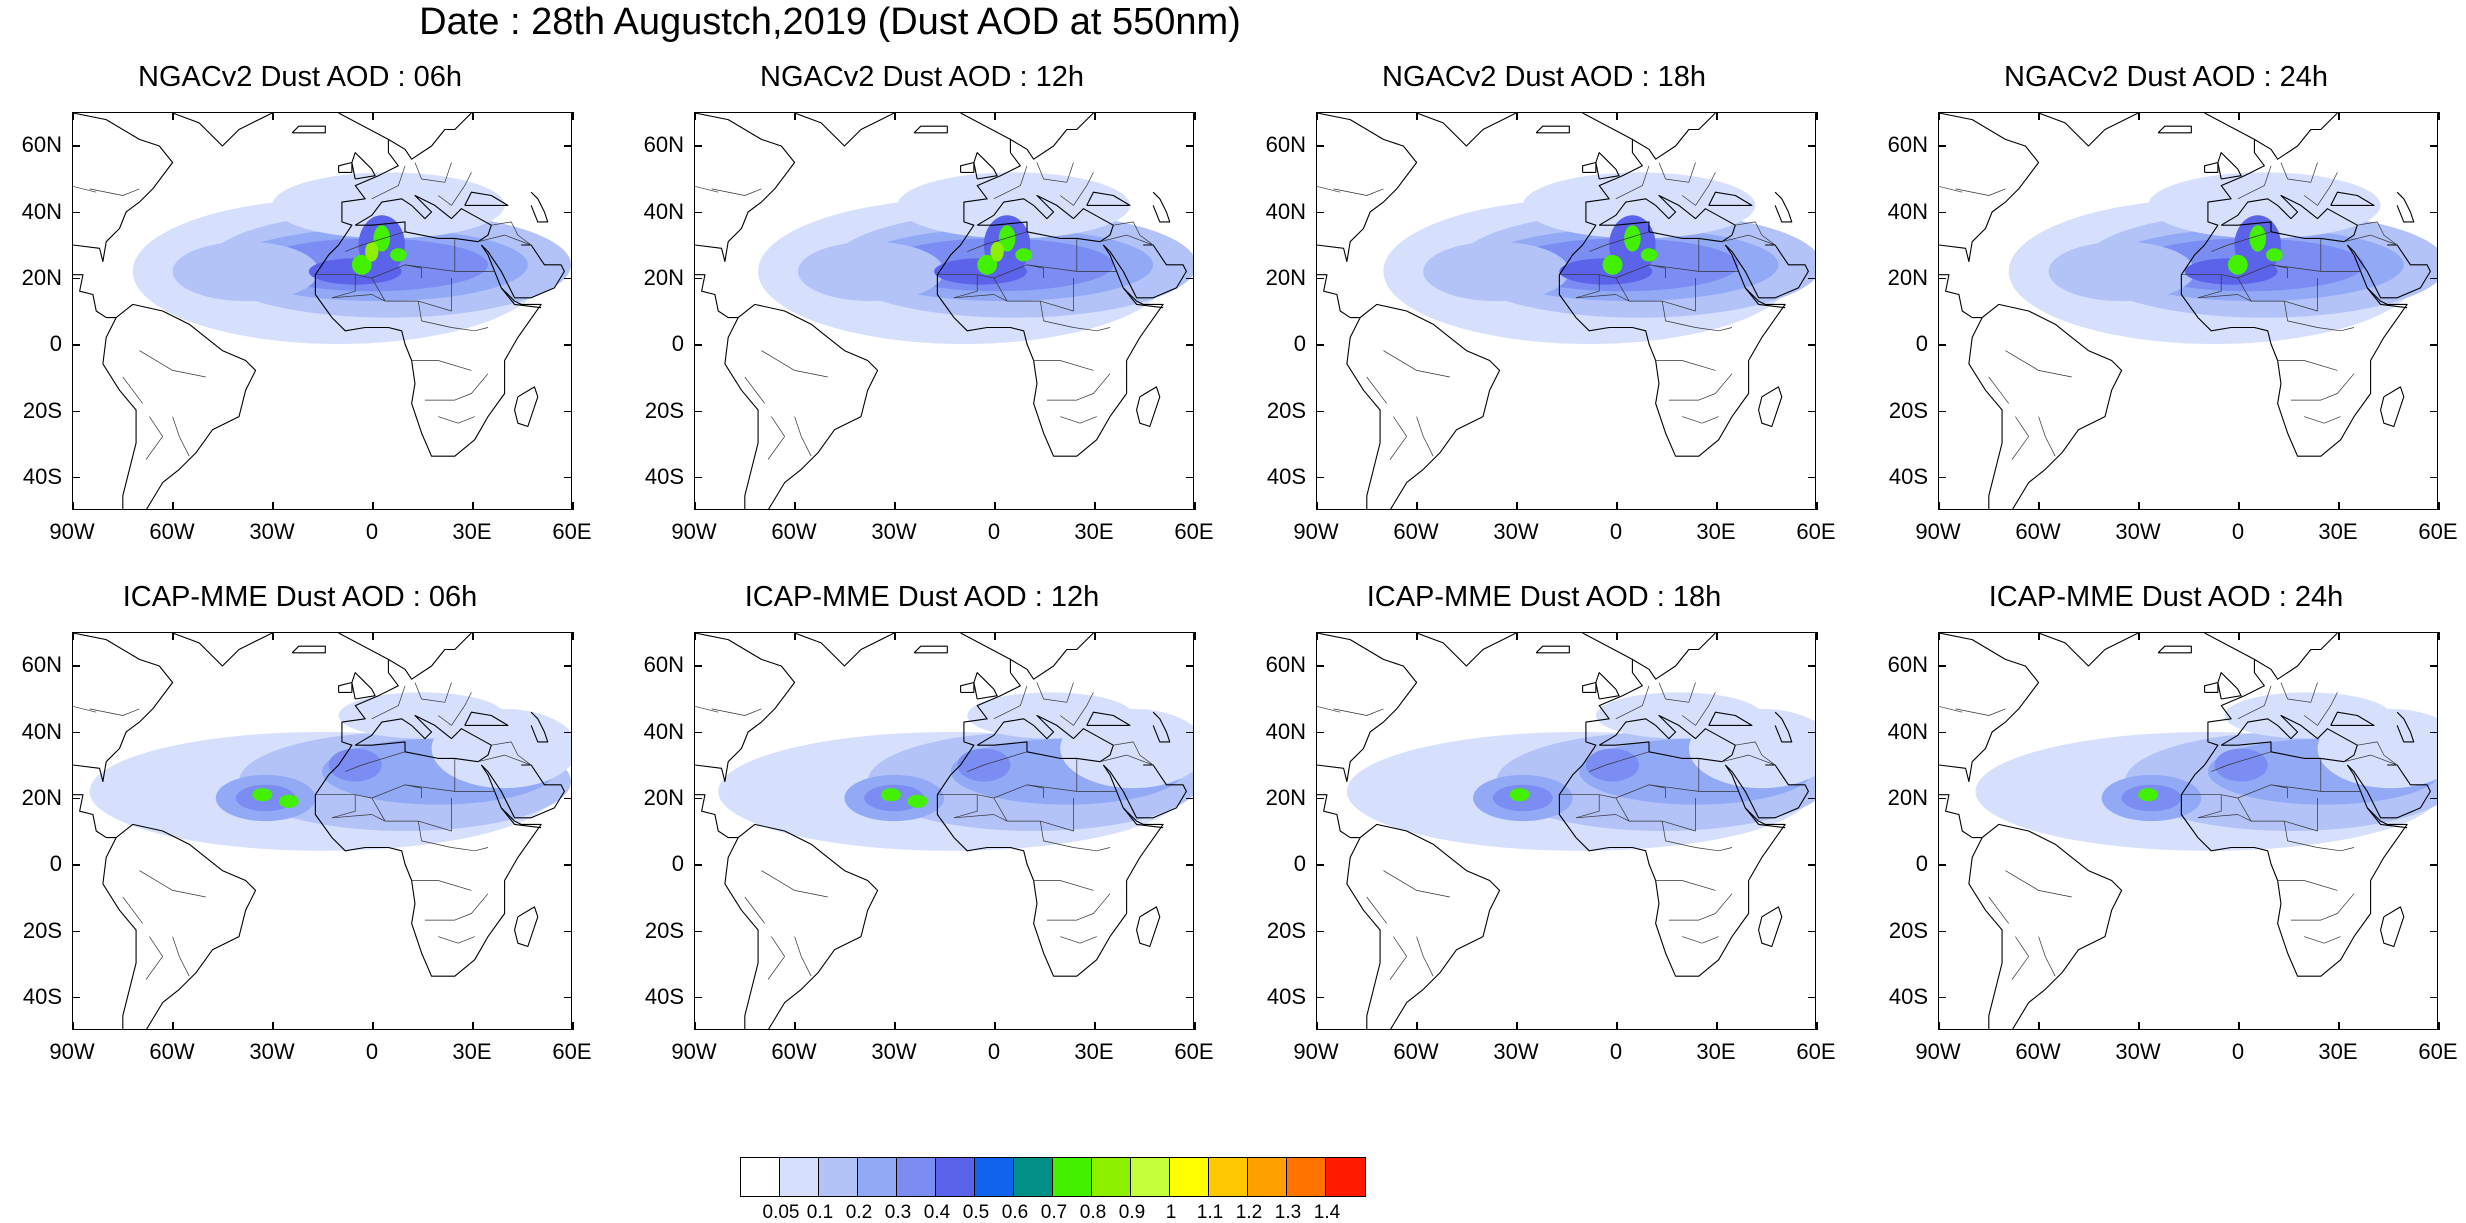 The image size is (2466, 1223). Describe the element at coordinates (1716, 531) in the screenshot. I see `x-tick-label: 30E` at that location.